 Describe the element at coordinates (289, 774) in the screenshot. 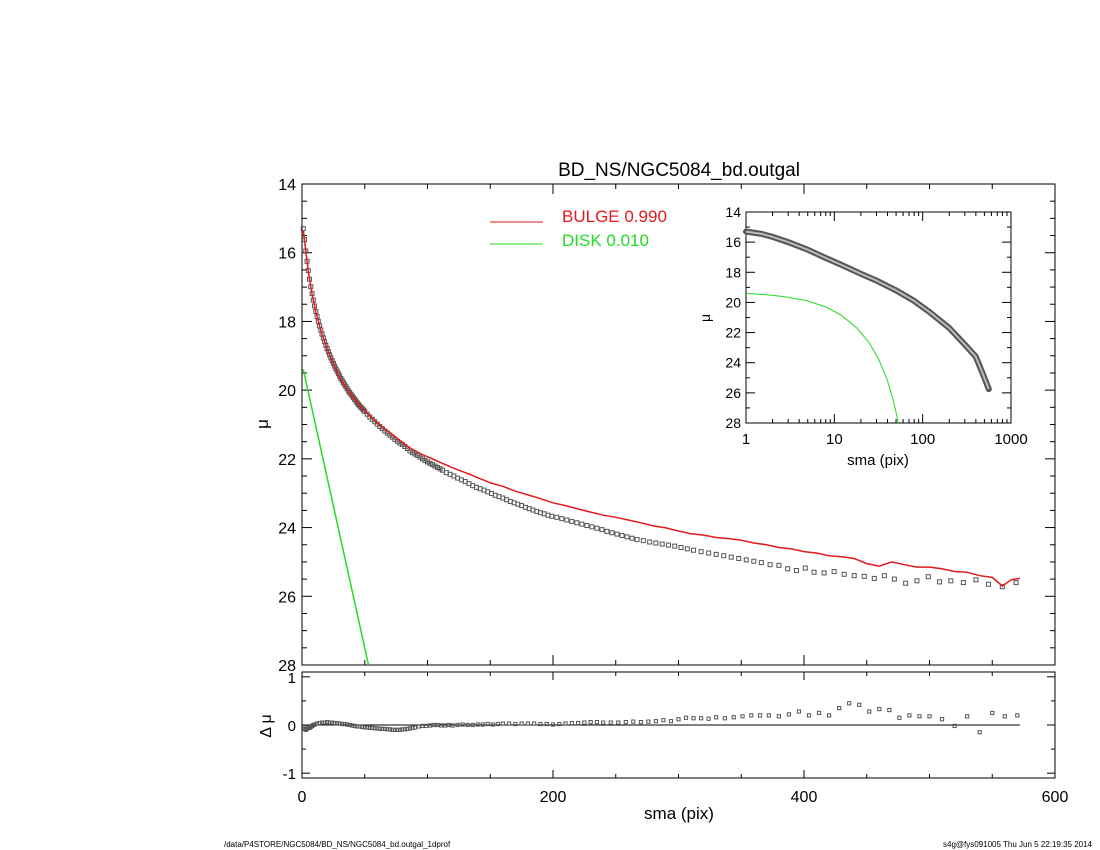

I see `residual-y-tick-label: -1` at that location.